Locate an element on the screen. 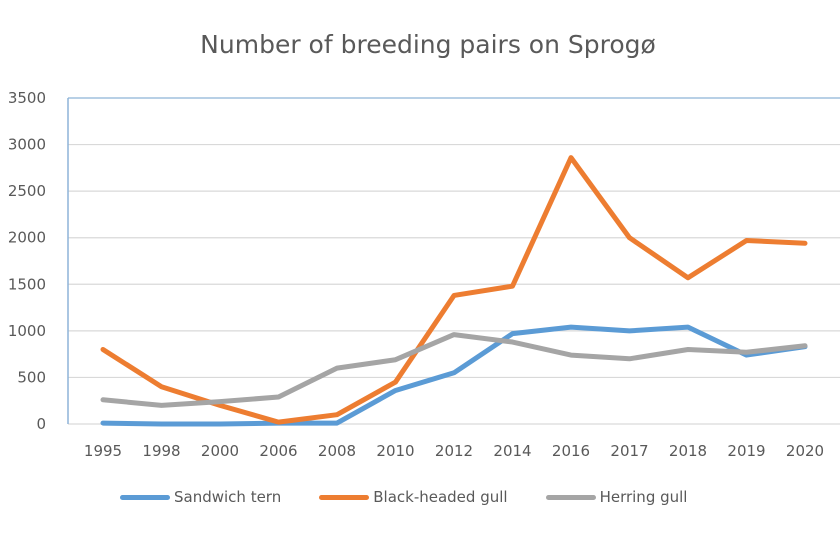 Image resolution: width=840 pixels, height=560 pixels. legend-label: Black-headed gull is located at coordinates (440, 497).